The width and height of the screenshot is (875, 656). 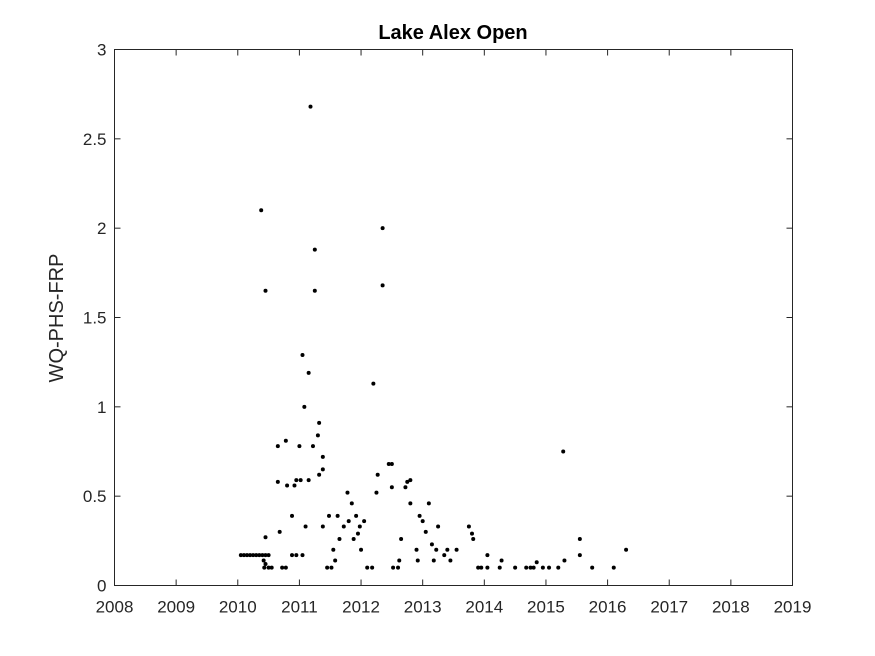 What do you see at coordinates (95, 496) in the screenshot?
I see `y-tick-label: 0.5` at bounding box center [95, 496].